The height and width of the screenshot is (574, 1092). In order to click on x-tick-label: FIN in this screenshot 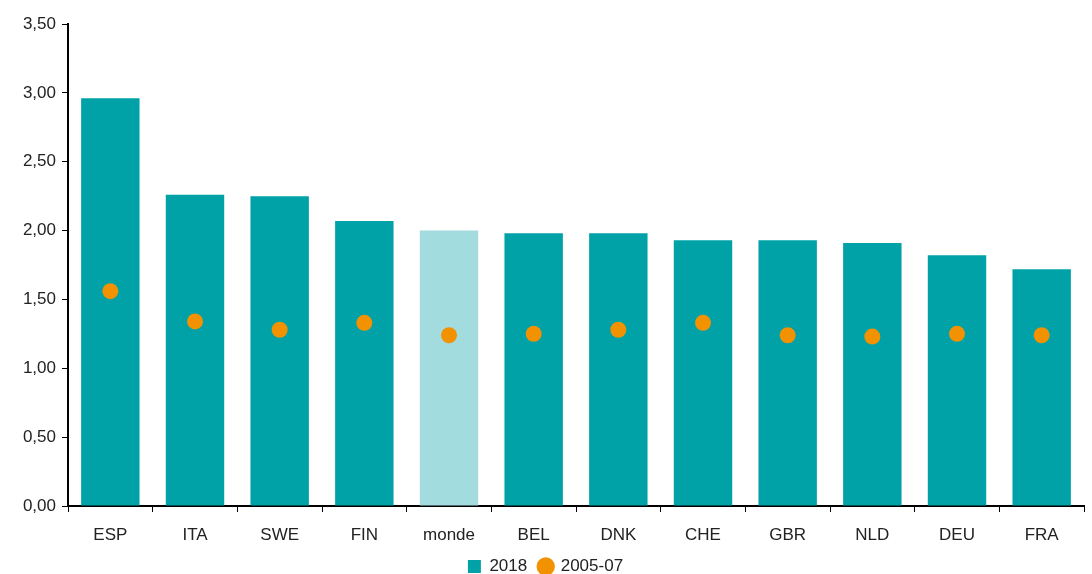, I will do `click(364, 534)`.